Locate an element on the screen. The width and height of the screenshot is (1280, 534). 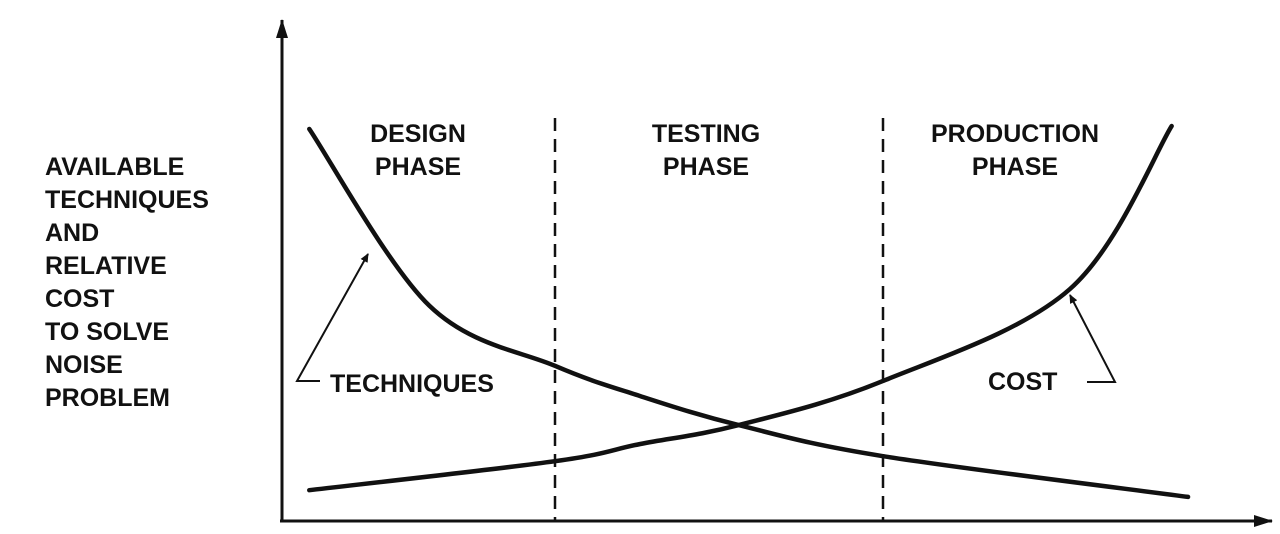
y-label-line: COST is located at coordinates (79, 299).